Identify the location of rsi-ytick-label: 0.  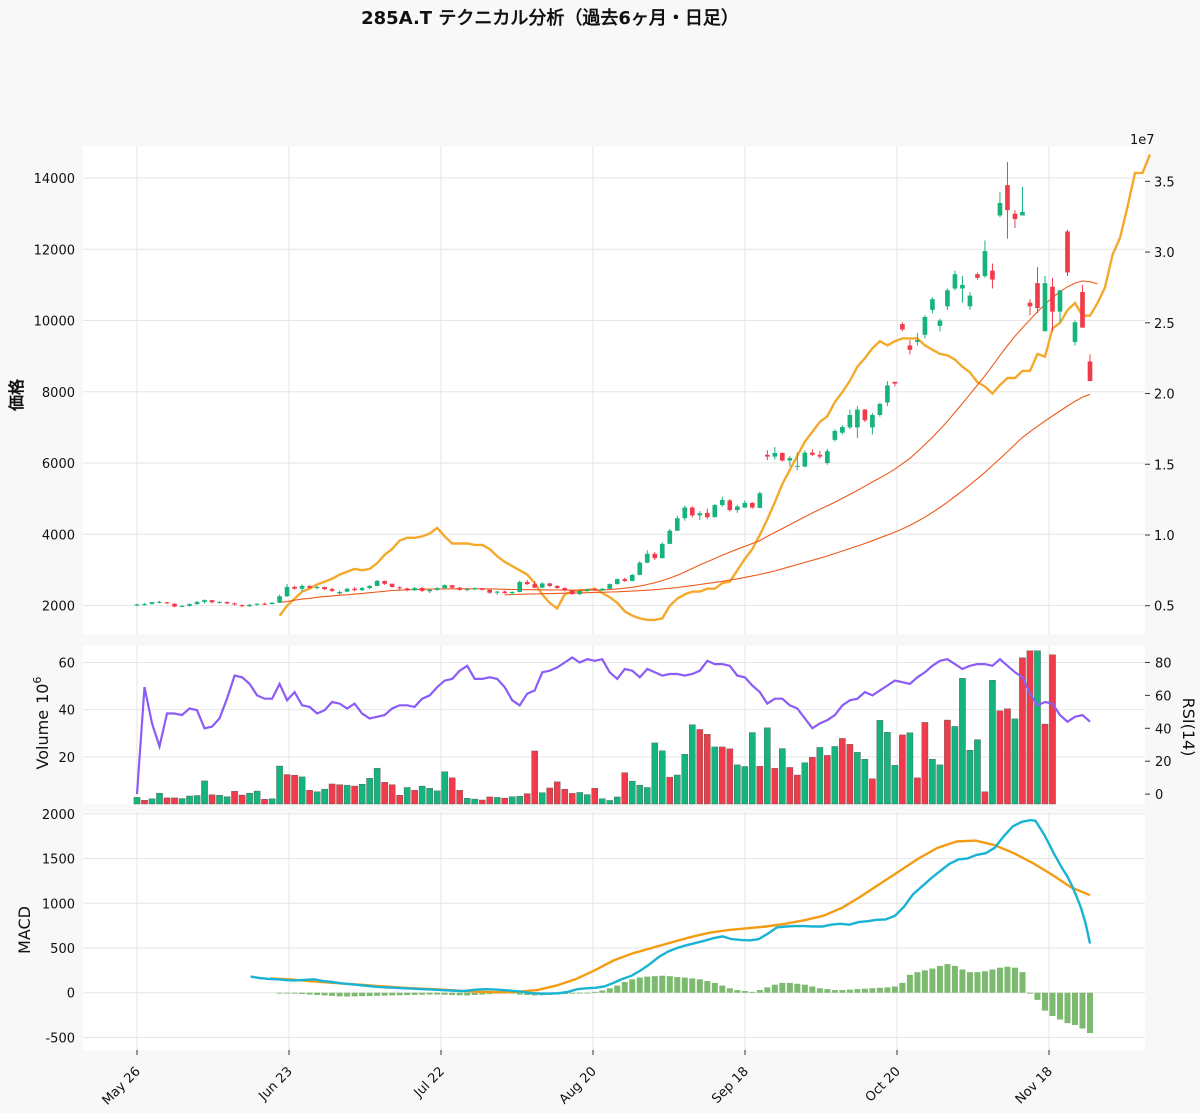
(1159, 795).